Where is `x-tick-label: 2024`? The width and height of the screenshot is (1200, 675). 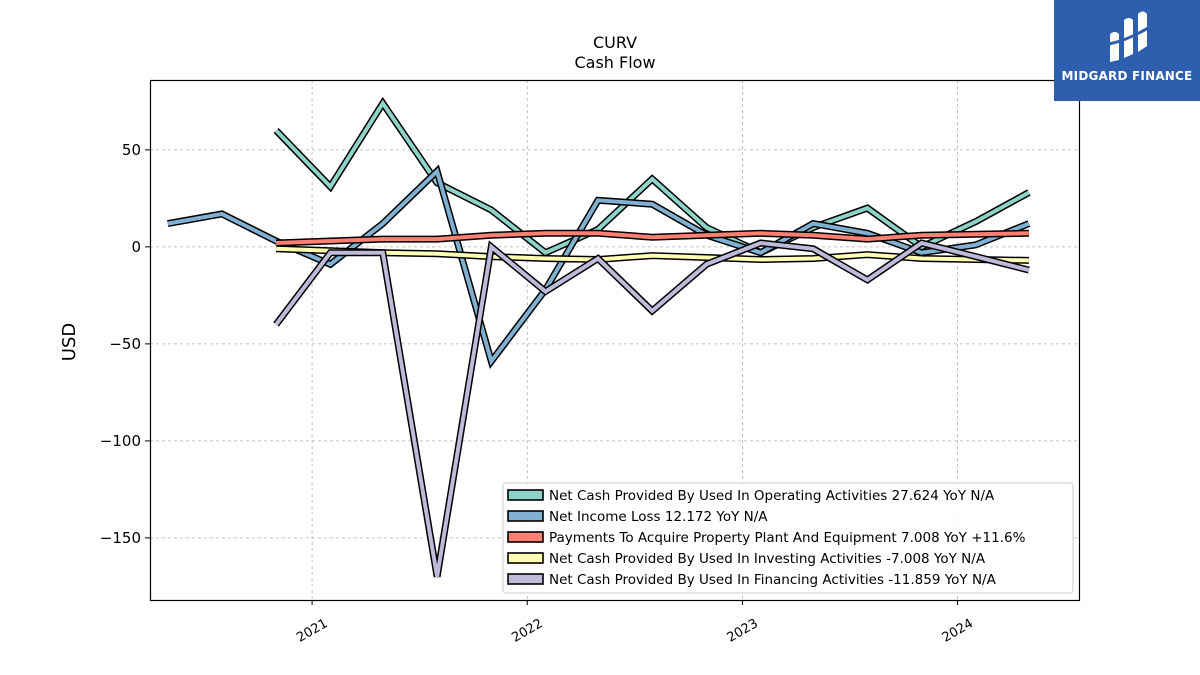
x-tick-label: 2024 is located at coordinates (958, 631).